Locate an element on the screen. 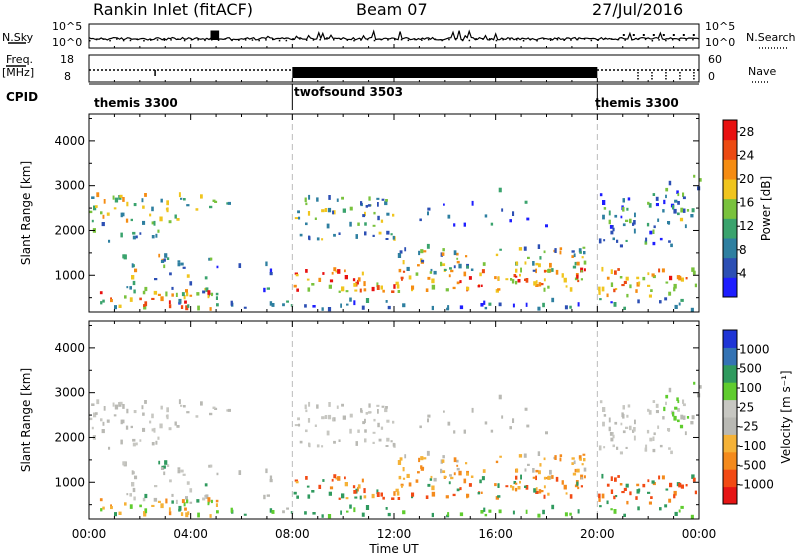  velocity-colorbar-label: 100 is located at coordinates (750, 388).